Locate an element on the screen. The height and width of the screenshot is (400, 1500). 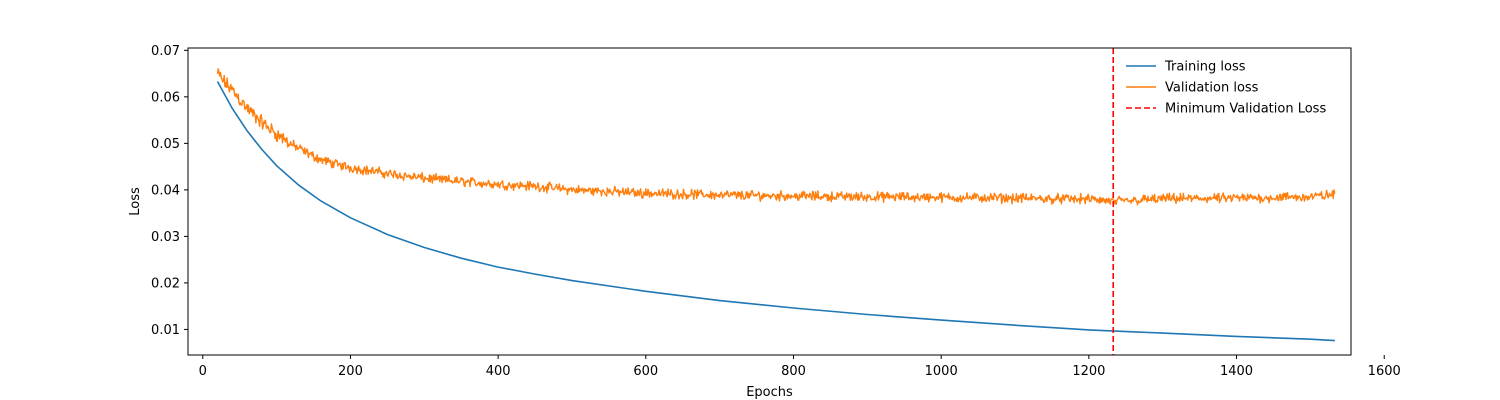
y-tick-label: 0.06 is located at coordinates (165, 97).